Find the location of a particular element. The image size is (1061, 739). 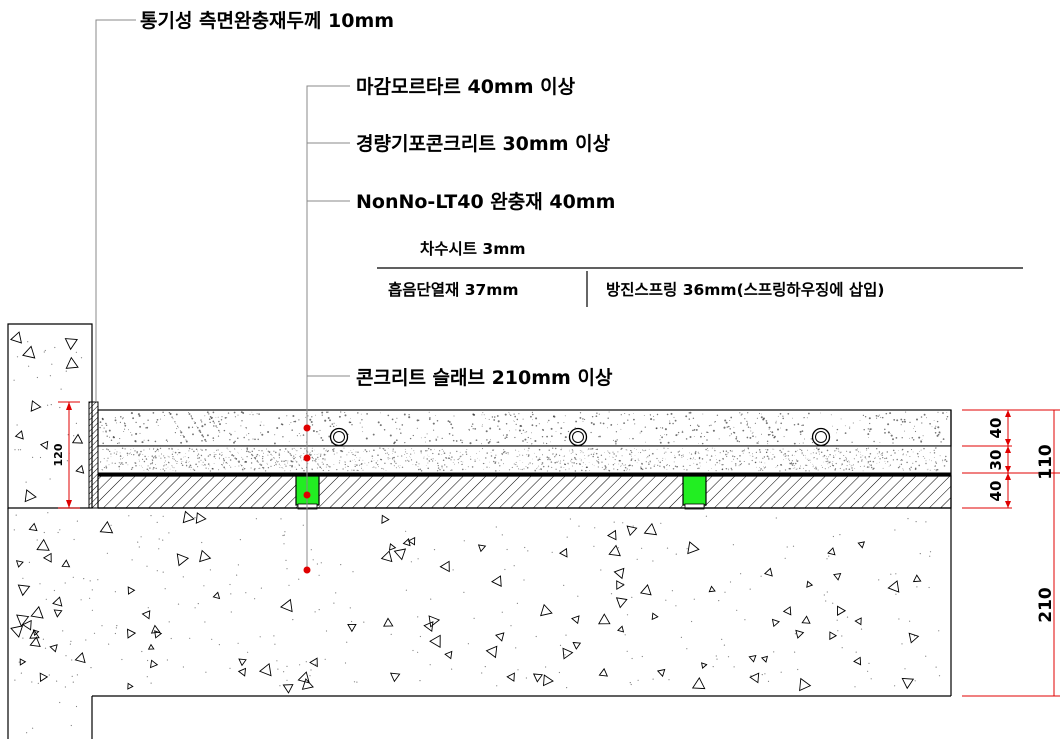

foam-thickness: 30 is located at coordinates (996, 460).